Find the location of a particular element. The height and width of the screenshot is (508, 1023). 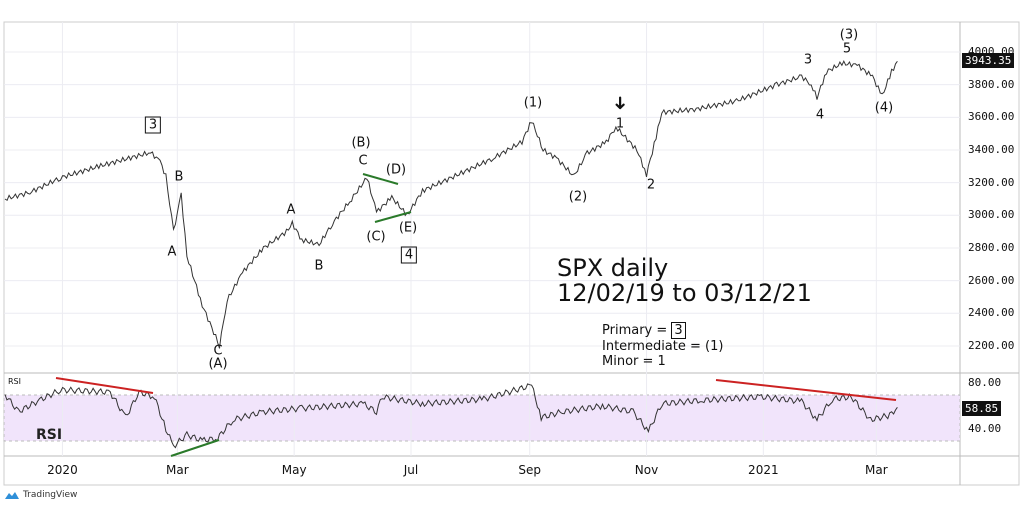

wave-label: 1 is located at coordinates (620, 124).